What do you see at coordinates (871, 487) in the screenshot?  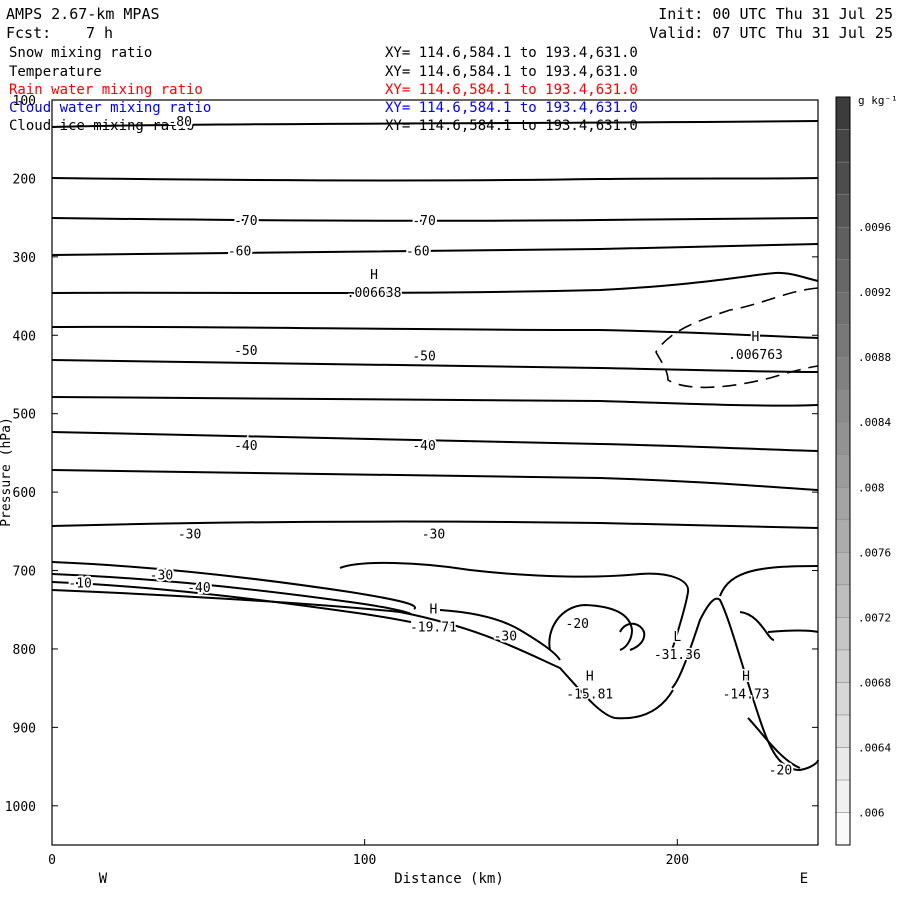 I see `colorbar-tick-label: .008` at bounding box center [871, 487].